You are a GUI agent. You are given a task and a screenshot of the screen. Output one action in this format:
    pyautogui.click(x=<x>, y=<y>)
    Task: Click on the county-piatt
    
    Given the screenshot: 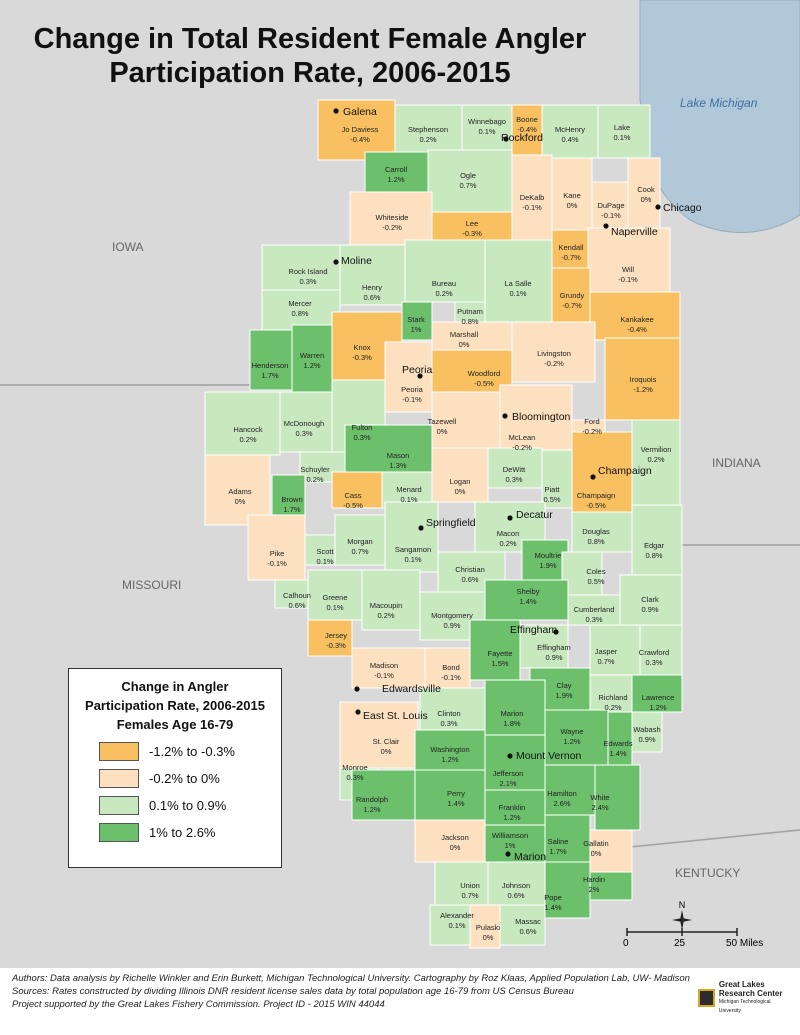 What is the action you would take?
    pyautogui.click(x=557, y=479)
    